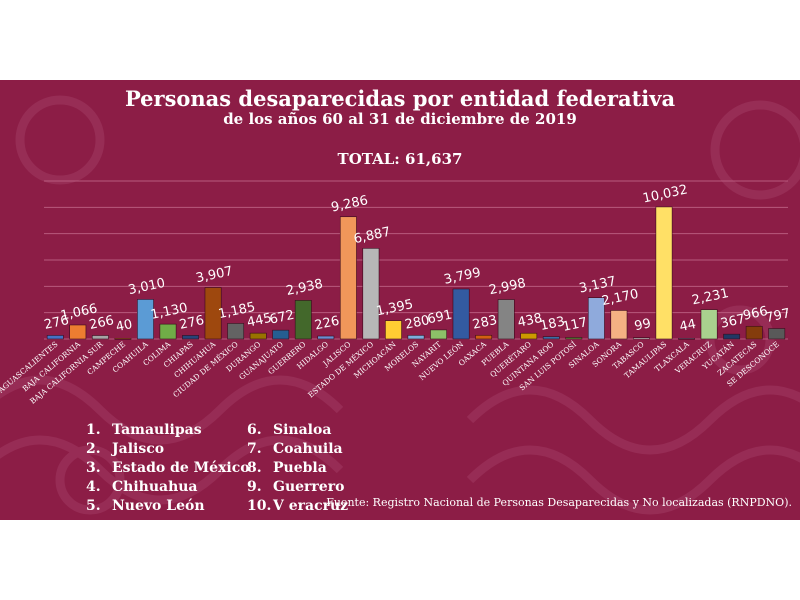 This screenshot has height=600, width=800. I want to click on bar-value-label: 99, so click(642, 325).